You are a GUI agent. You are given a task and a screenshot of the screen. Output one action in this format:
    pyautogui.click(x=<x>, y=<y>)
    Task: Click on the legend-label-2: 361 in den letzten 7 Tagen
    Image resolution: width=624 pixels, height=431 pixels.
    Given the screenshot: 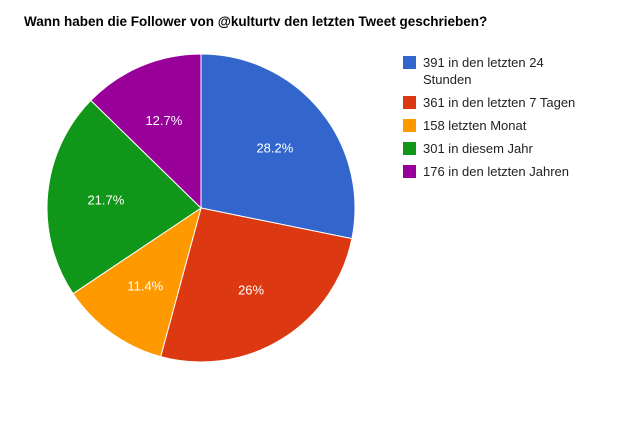 What is the action you would take?
    pyautogui.click(x=499, y=102)
    